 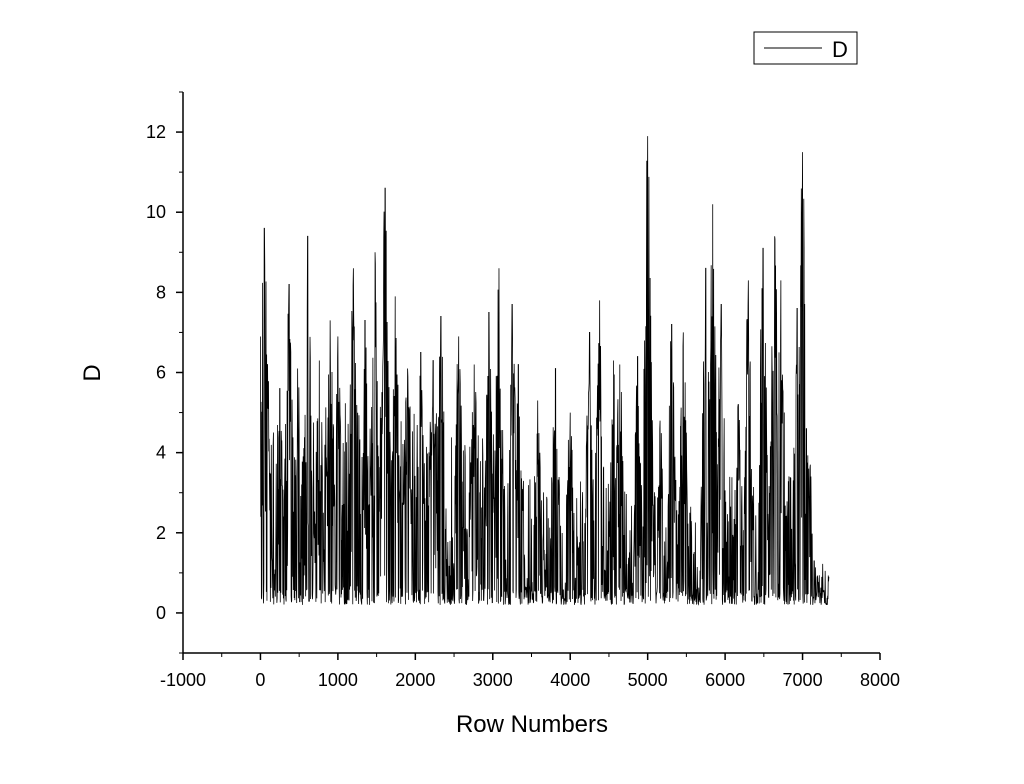 I want to click on y-tick-label: 6, so click(x=161, y=373).